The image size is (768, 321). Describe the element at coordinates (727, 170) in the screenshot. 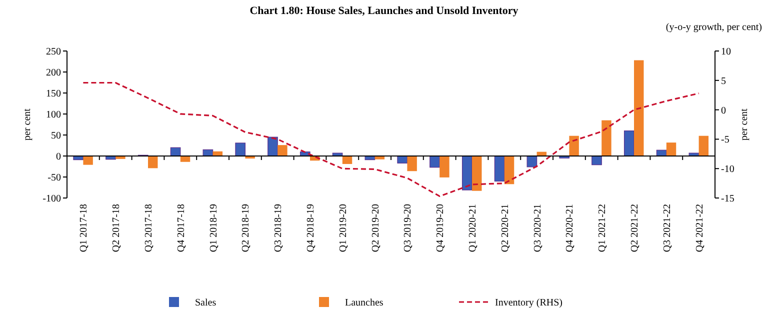

I see `y2-tick-label: -10` at that location.